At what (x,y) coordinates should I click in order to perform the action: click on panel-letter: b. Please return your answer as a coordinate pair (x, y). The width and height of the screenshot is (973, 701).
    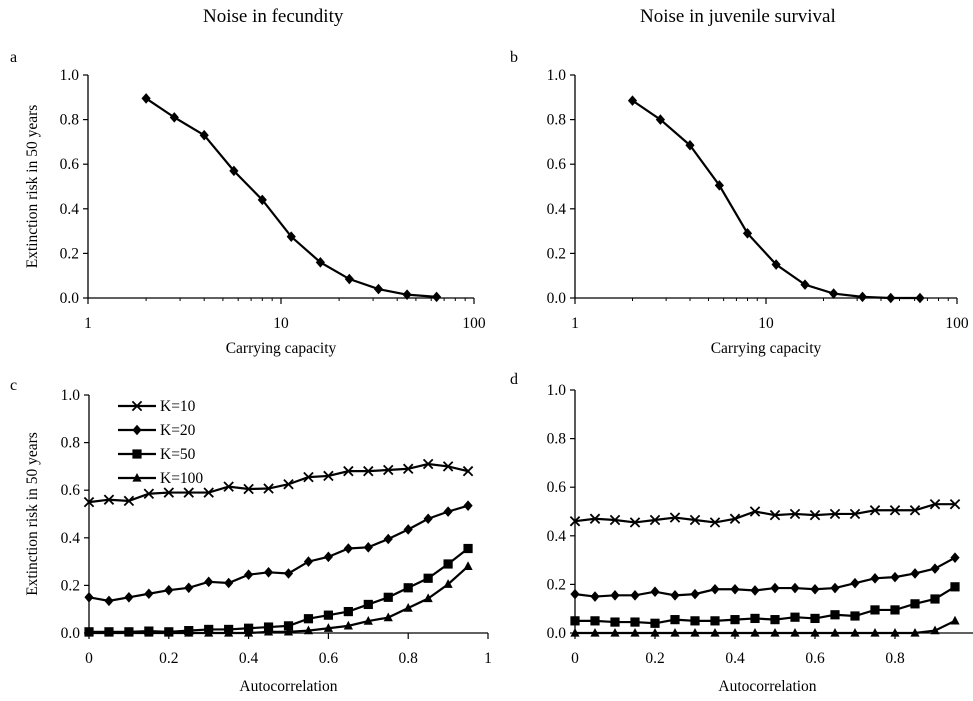
    Looking at the image, I should click on (514, 57).